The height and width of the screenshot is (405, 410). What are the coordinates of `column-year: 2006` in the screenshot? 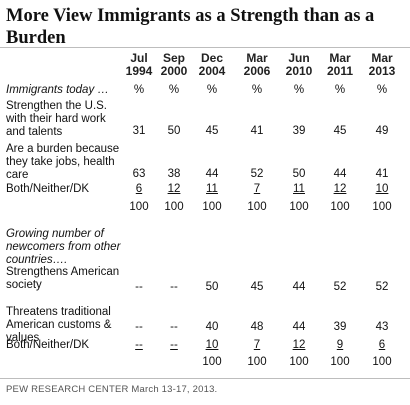 It's located at (257, 71).